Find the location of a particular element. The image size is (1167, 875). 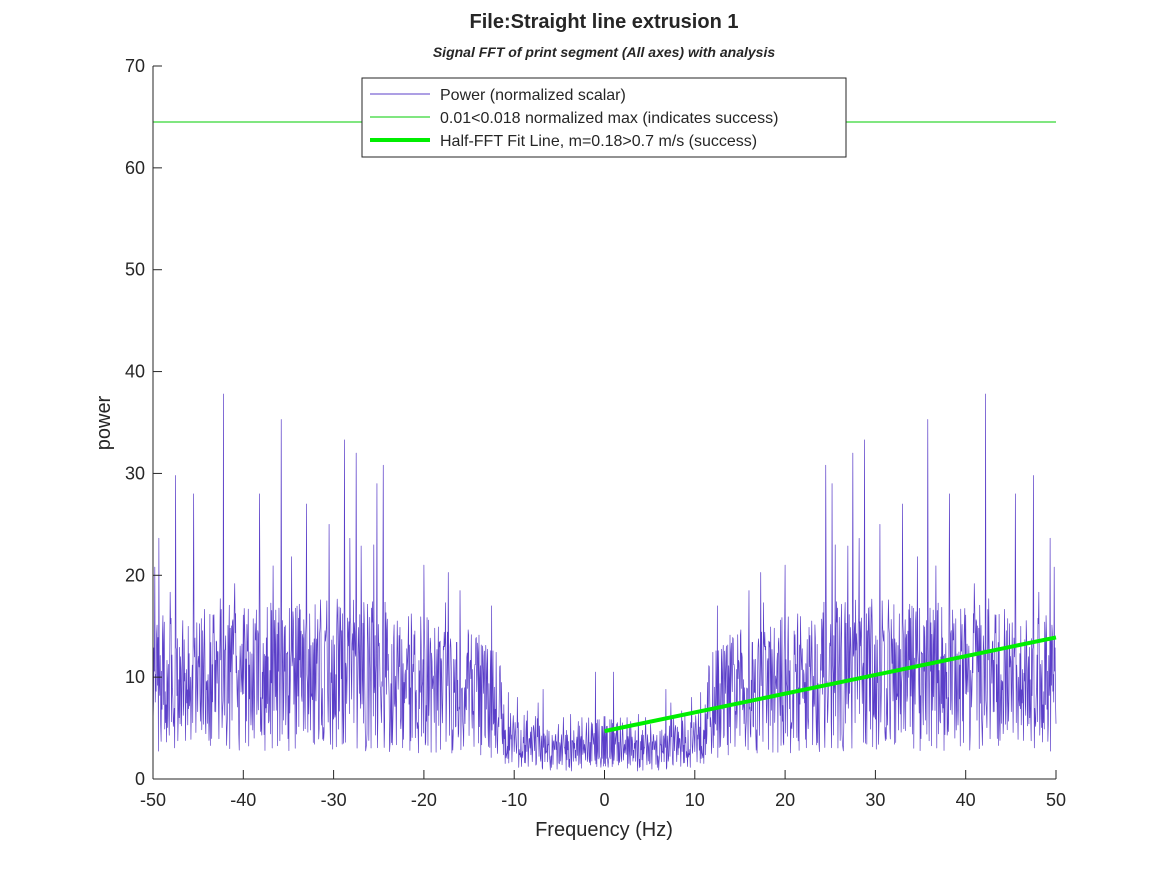

x-tick-label: 20 is located at coordinates (785, 800).